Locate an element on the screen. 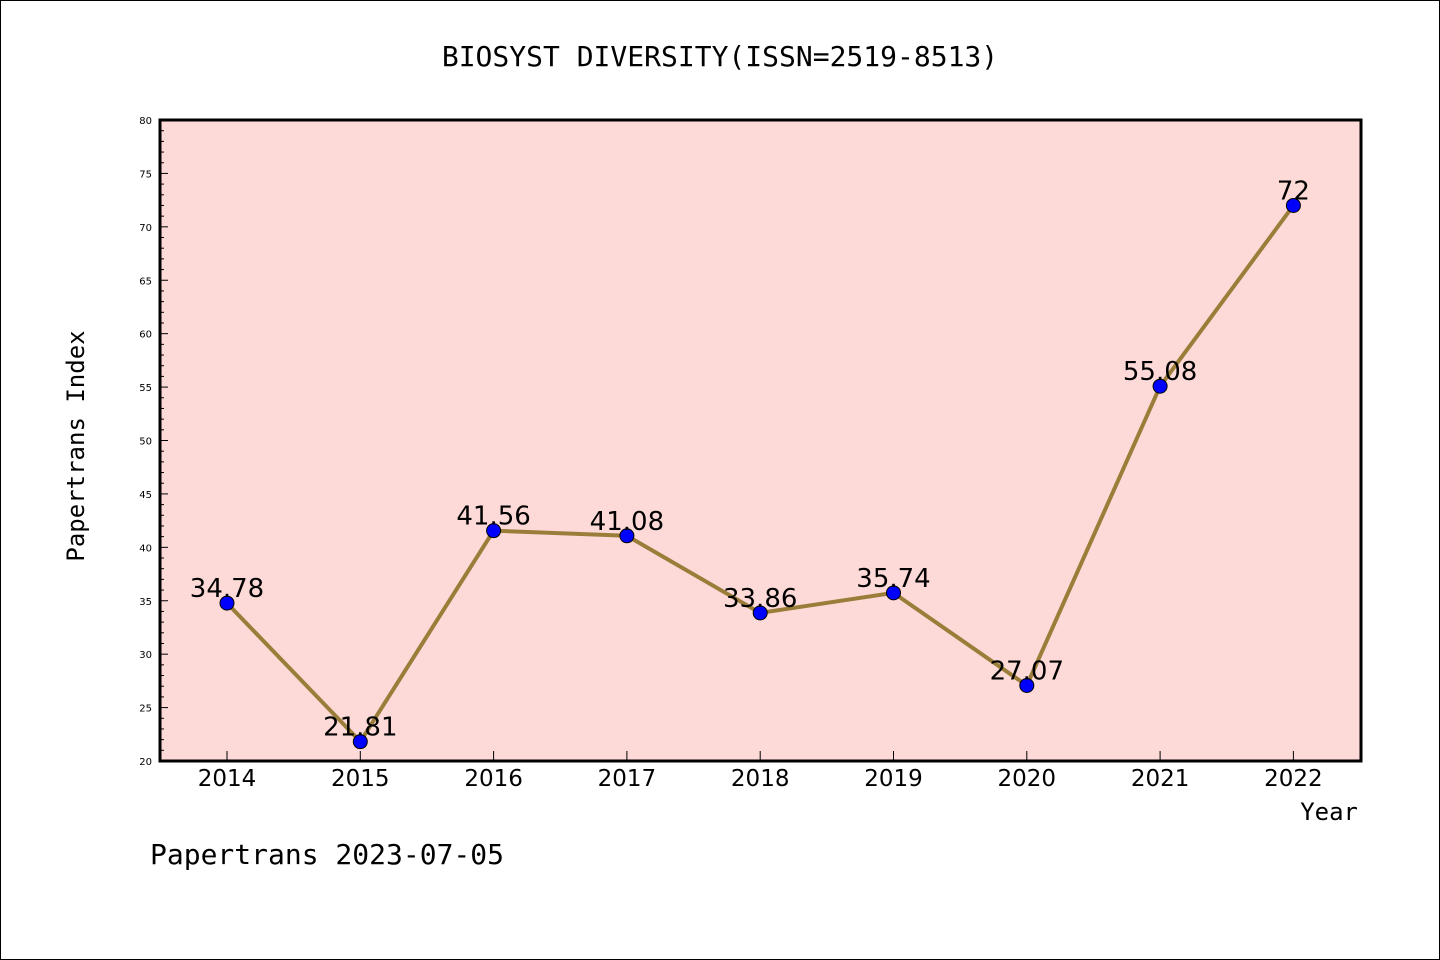 The height and width of the screenshot is (960, 1440). x-tick-label: 2014 is located at coordinates (227, 779).